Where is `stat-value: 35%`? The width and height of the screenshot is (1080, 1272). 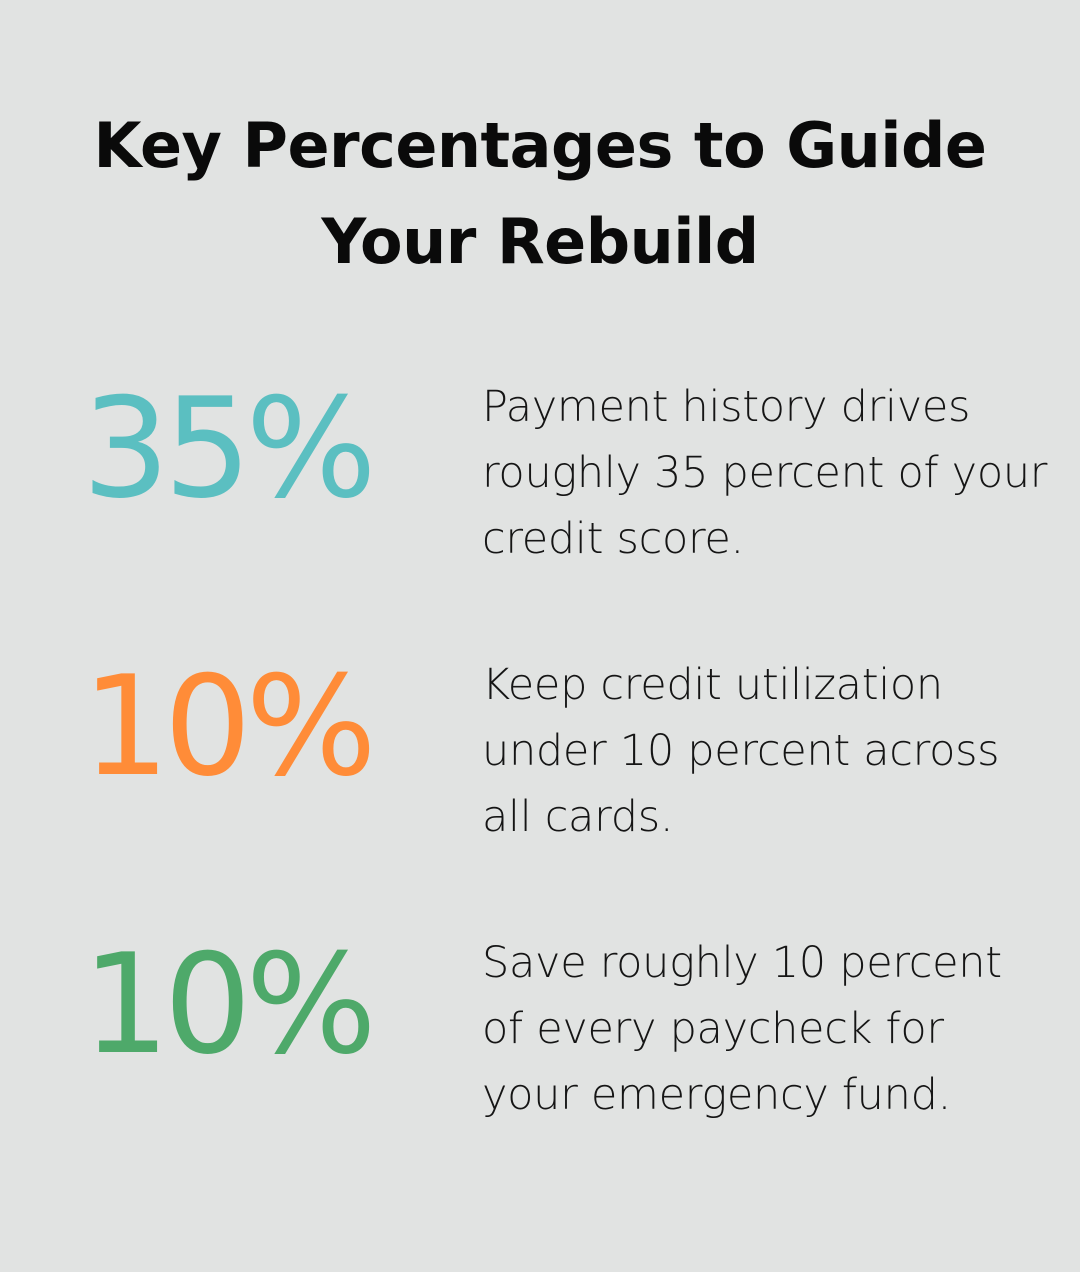
stat-value: 35% is located at coordinates (229, 448).